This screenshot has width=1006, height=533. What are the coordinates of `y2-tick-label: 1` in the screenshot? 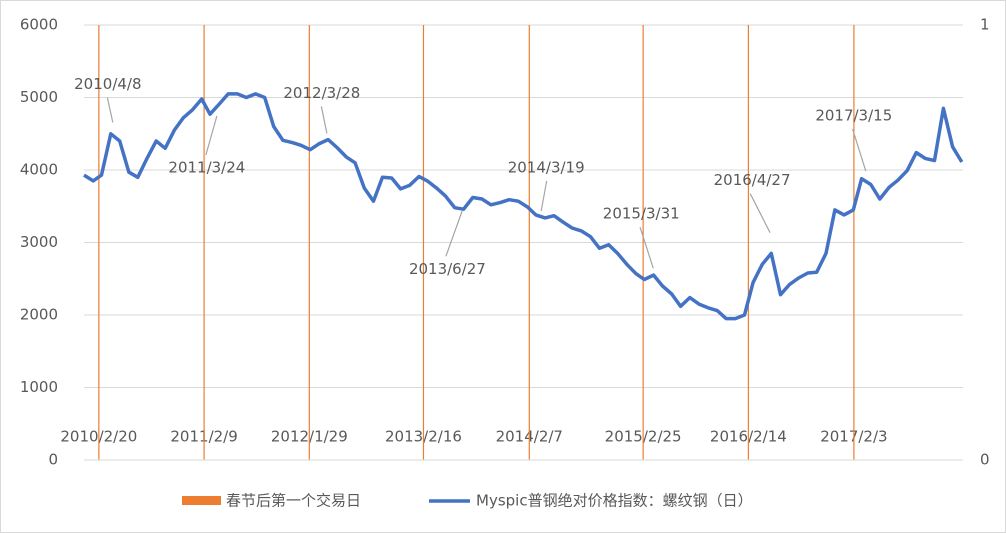 It's located at (985, 25).